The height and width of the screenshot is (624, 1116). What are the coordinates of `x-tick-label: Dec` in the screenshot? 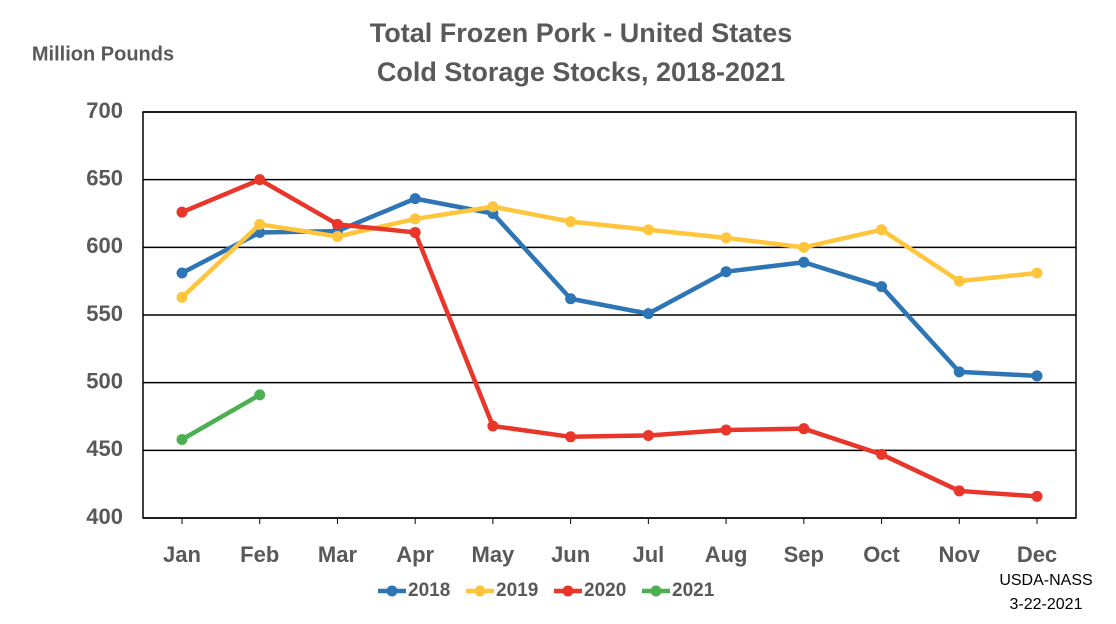 It's located at (1037, 554).